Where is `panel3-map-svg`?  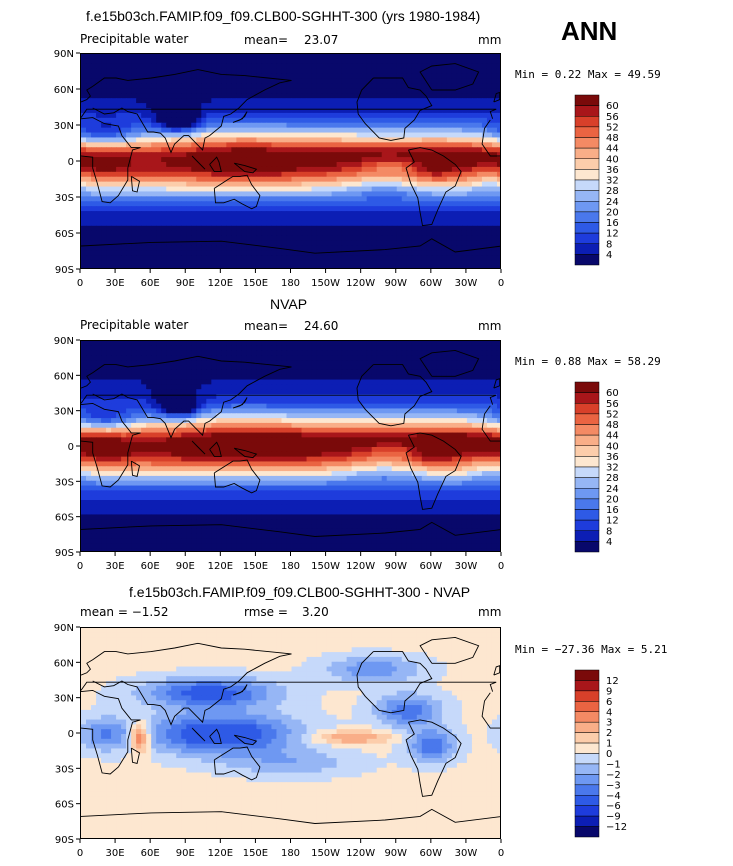 panel3-map-svg is located at coordinates (290, 733).